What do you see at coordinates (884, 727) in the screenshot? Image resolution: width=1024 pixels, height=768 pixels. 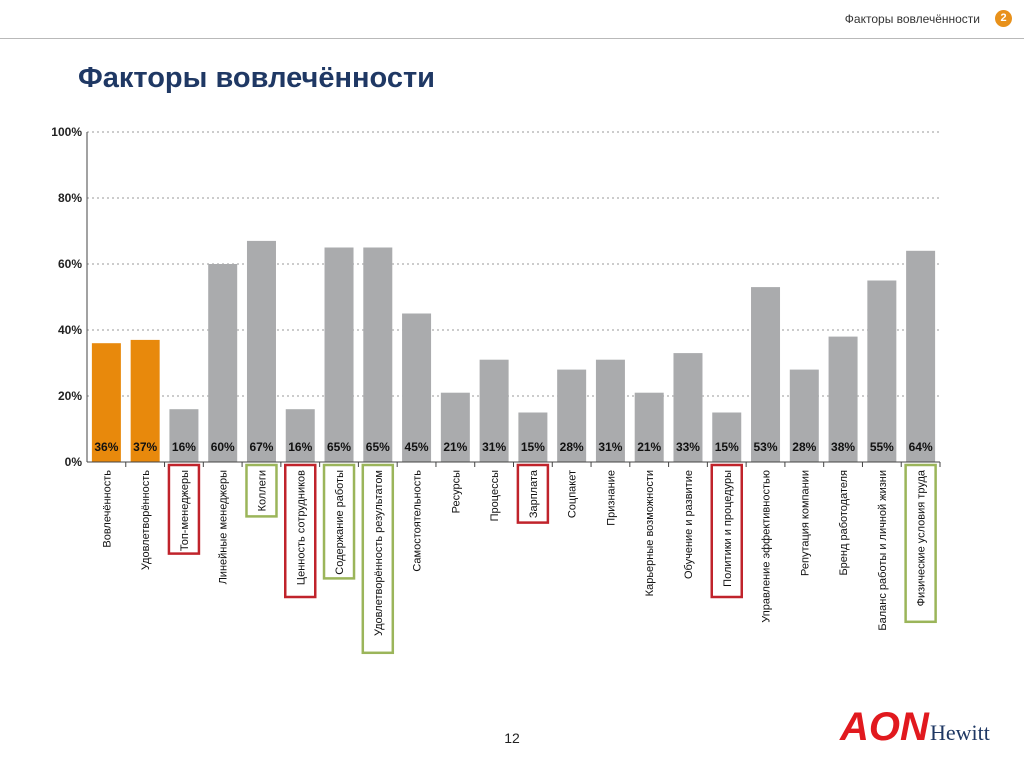 I see `logo-brand-text: AON` at bounding box center [884, 727].